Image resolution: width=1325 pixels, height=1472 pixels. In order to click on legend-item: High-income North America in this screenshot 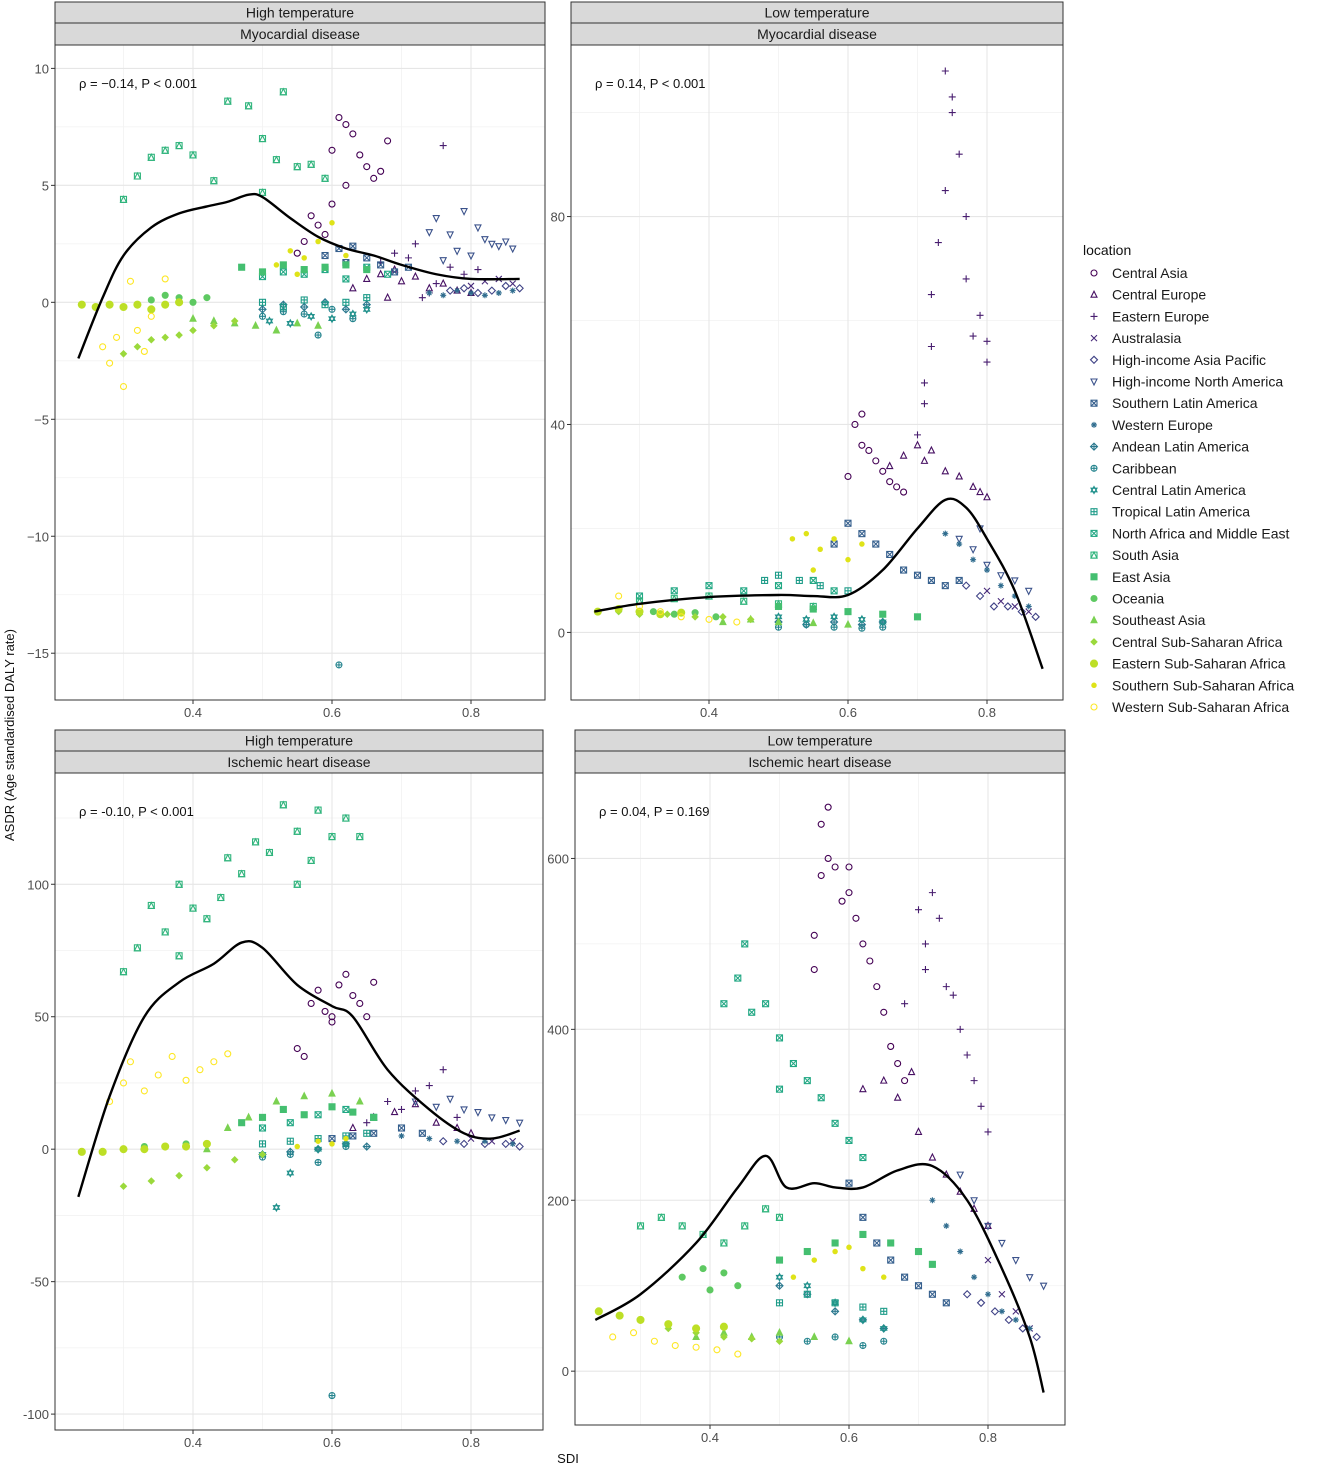, I will do `click(1186, 382)`.